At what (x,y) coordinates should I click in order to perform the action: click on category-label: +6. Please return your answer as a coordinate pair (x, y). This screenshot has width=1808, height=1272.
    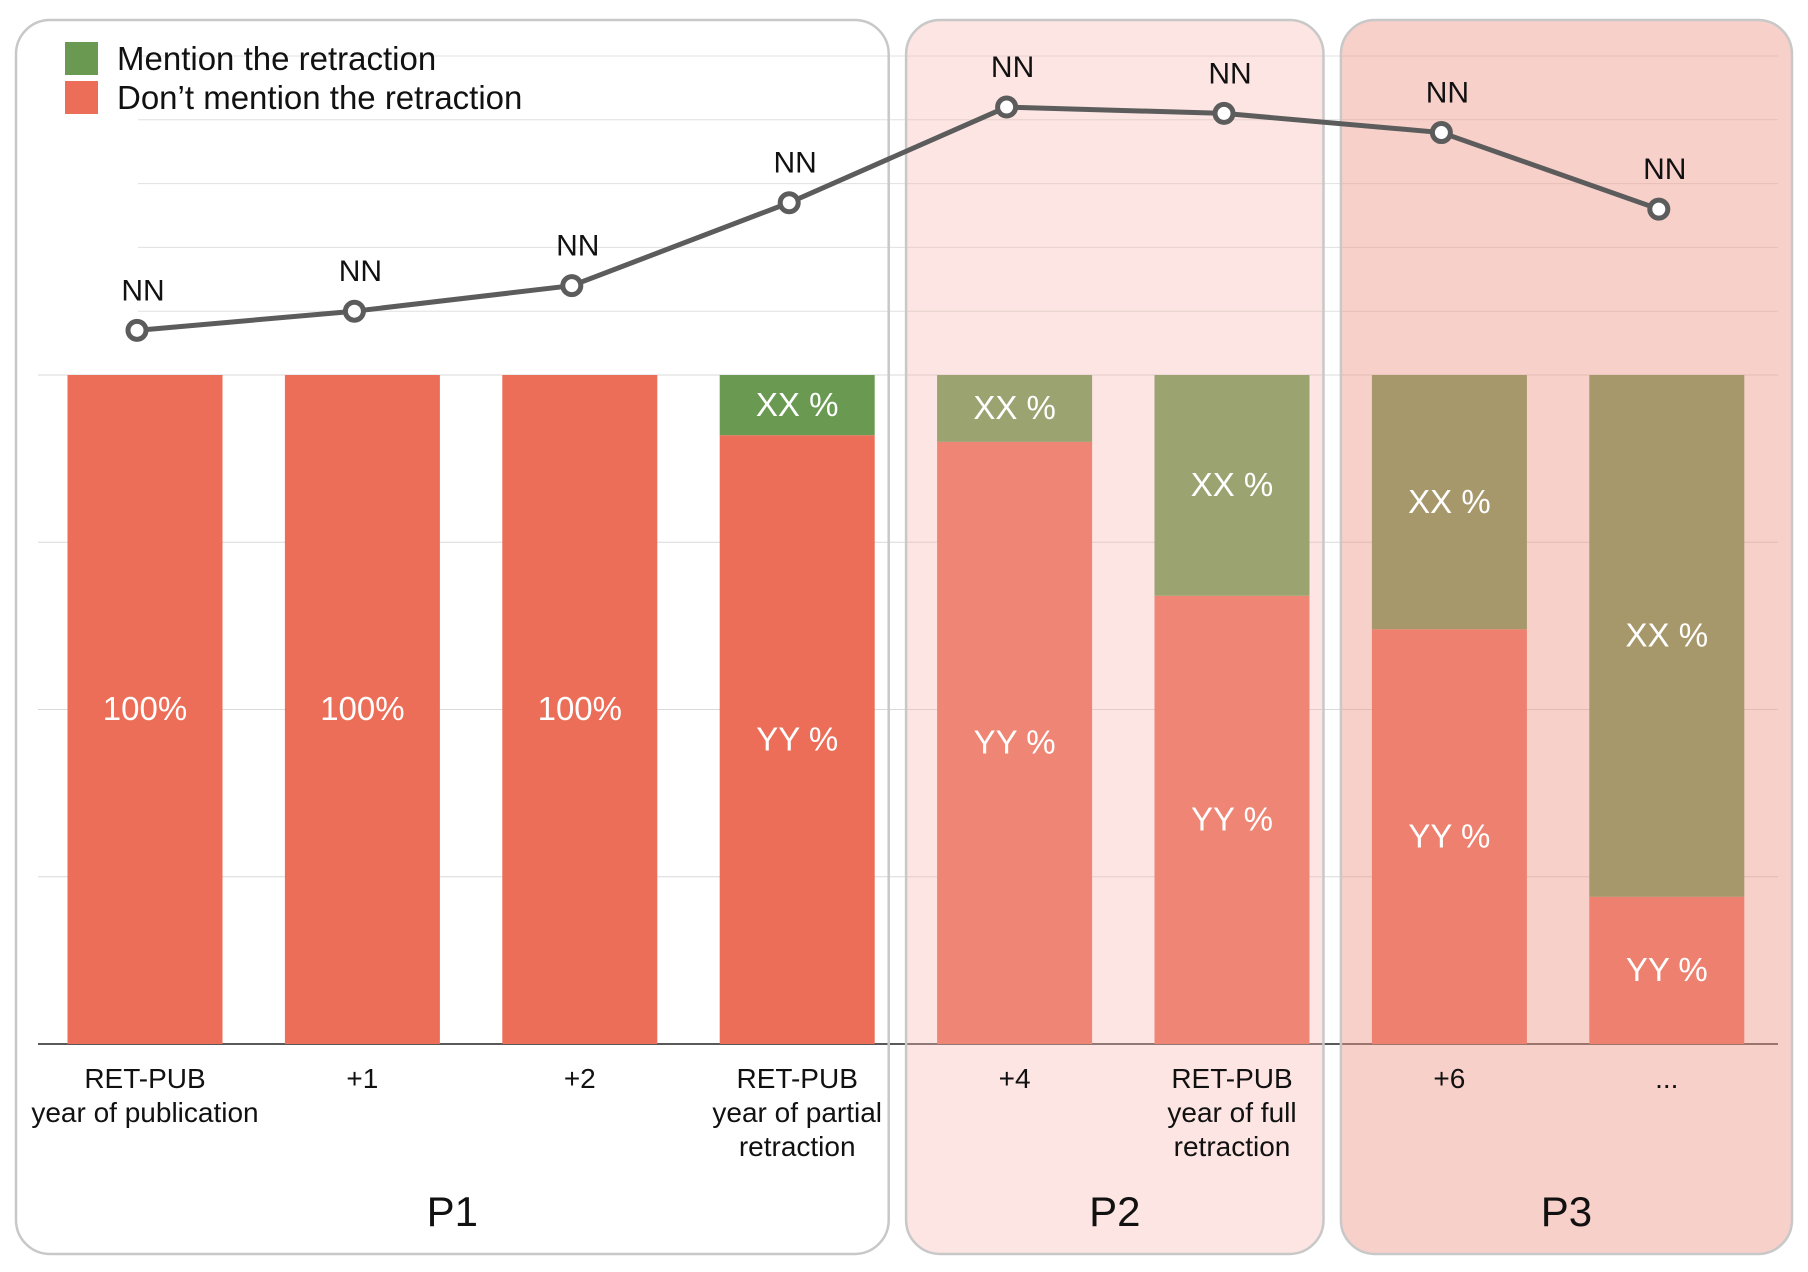
    Looking at the image, I should click on (1449, 1078).